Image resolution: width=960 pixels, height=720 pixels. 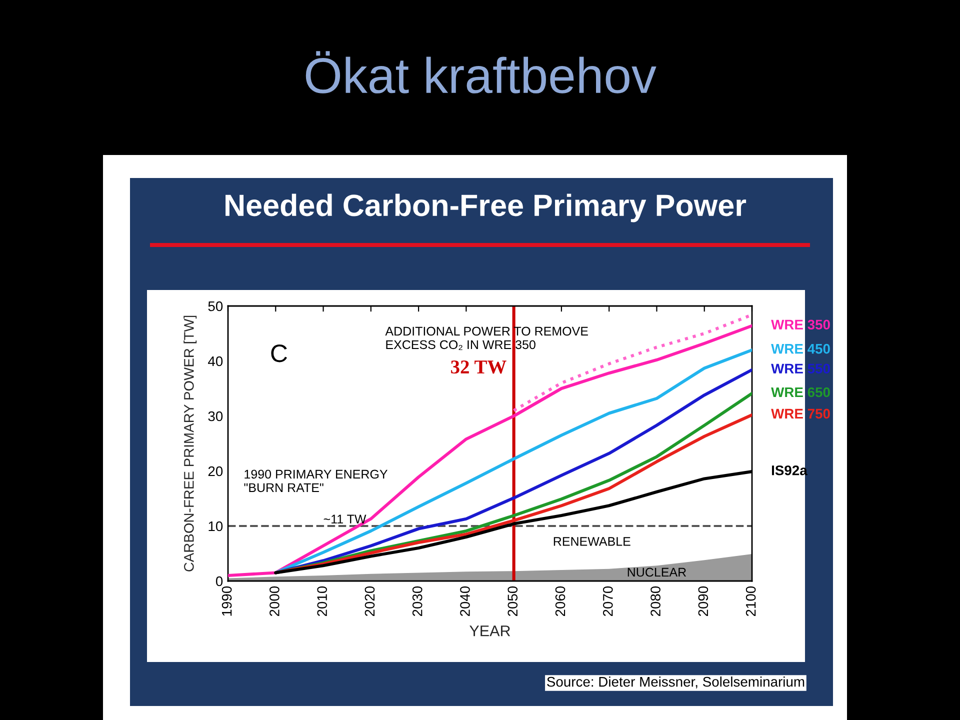 I want to click on series-label: WRE 550, so click(x=800, y=369).